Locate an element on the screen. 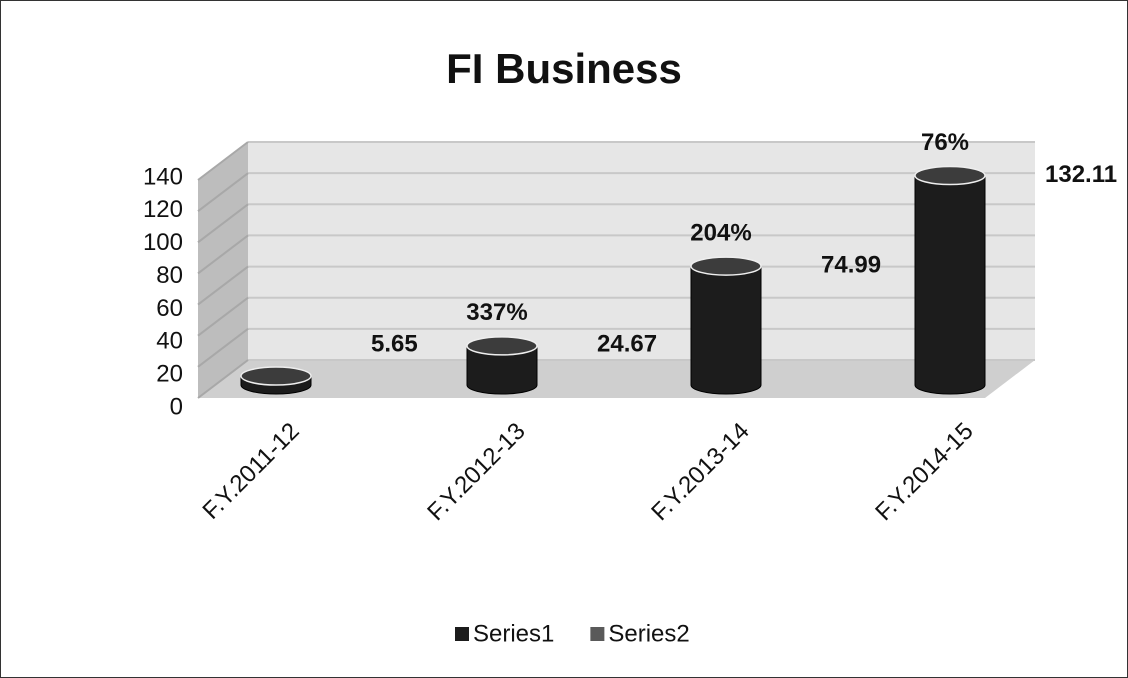 Image resolution: width=1128 pixels, height=678 pixels. y-tick-label: 100 is located at coordinates (163, 242).